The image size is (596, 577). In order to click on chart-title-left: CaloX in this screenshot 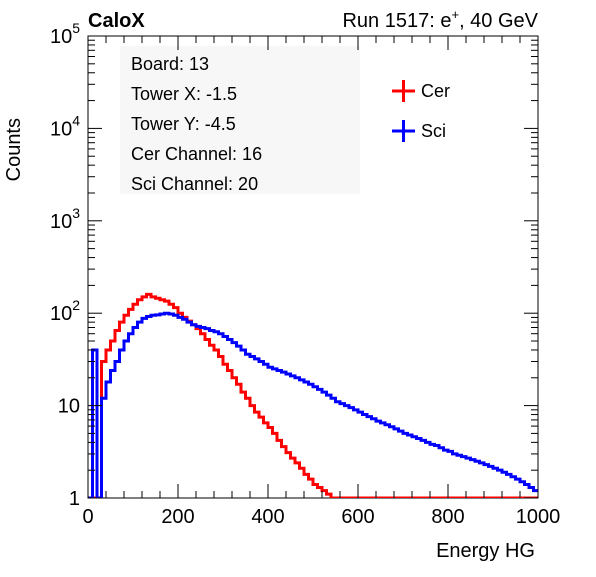, I will do `click(116, 21)`.